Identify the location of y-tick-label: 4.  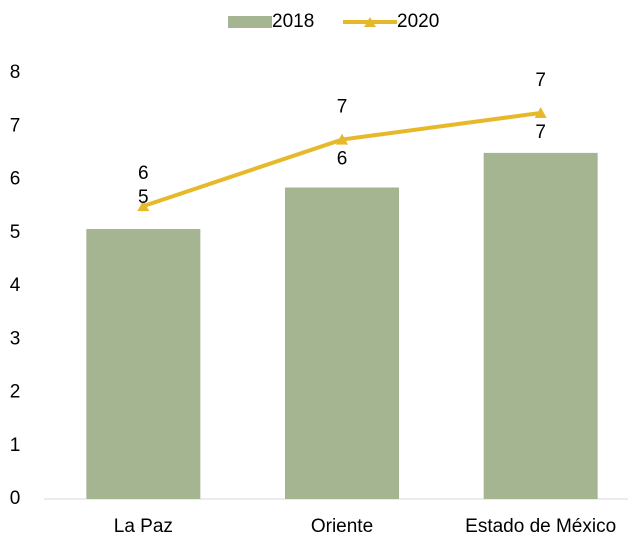
(15, 285).